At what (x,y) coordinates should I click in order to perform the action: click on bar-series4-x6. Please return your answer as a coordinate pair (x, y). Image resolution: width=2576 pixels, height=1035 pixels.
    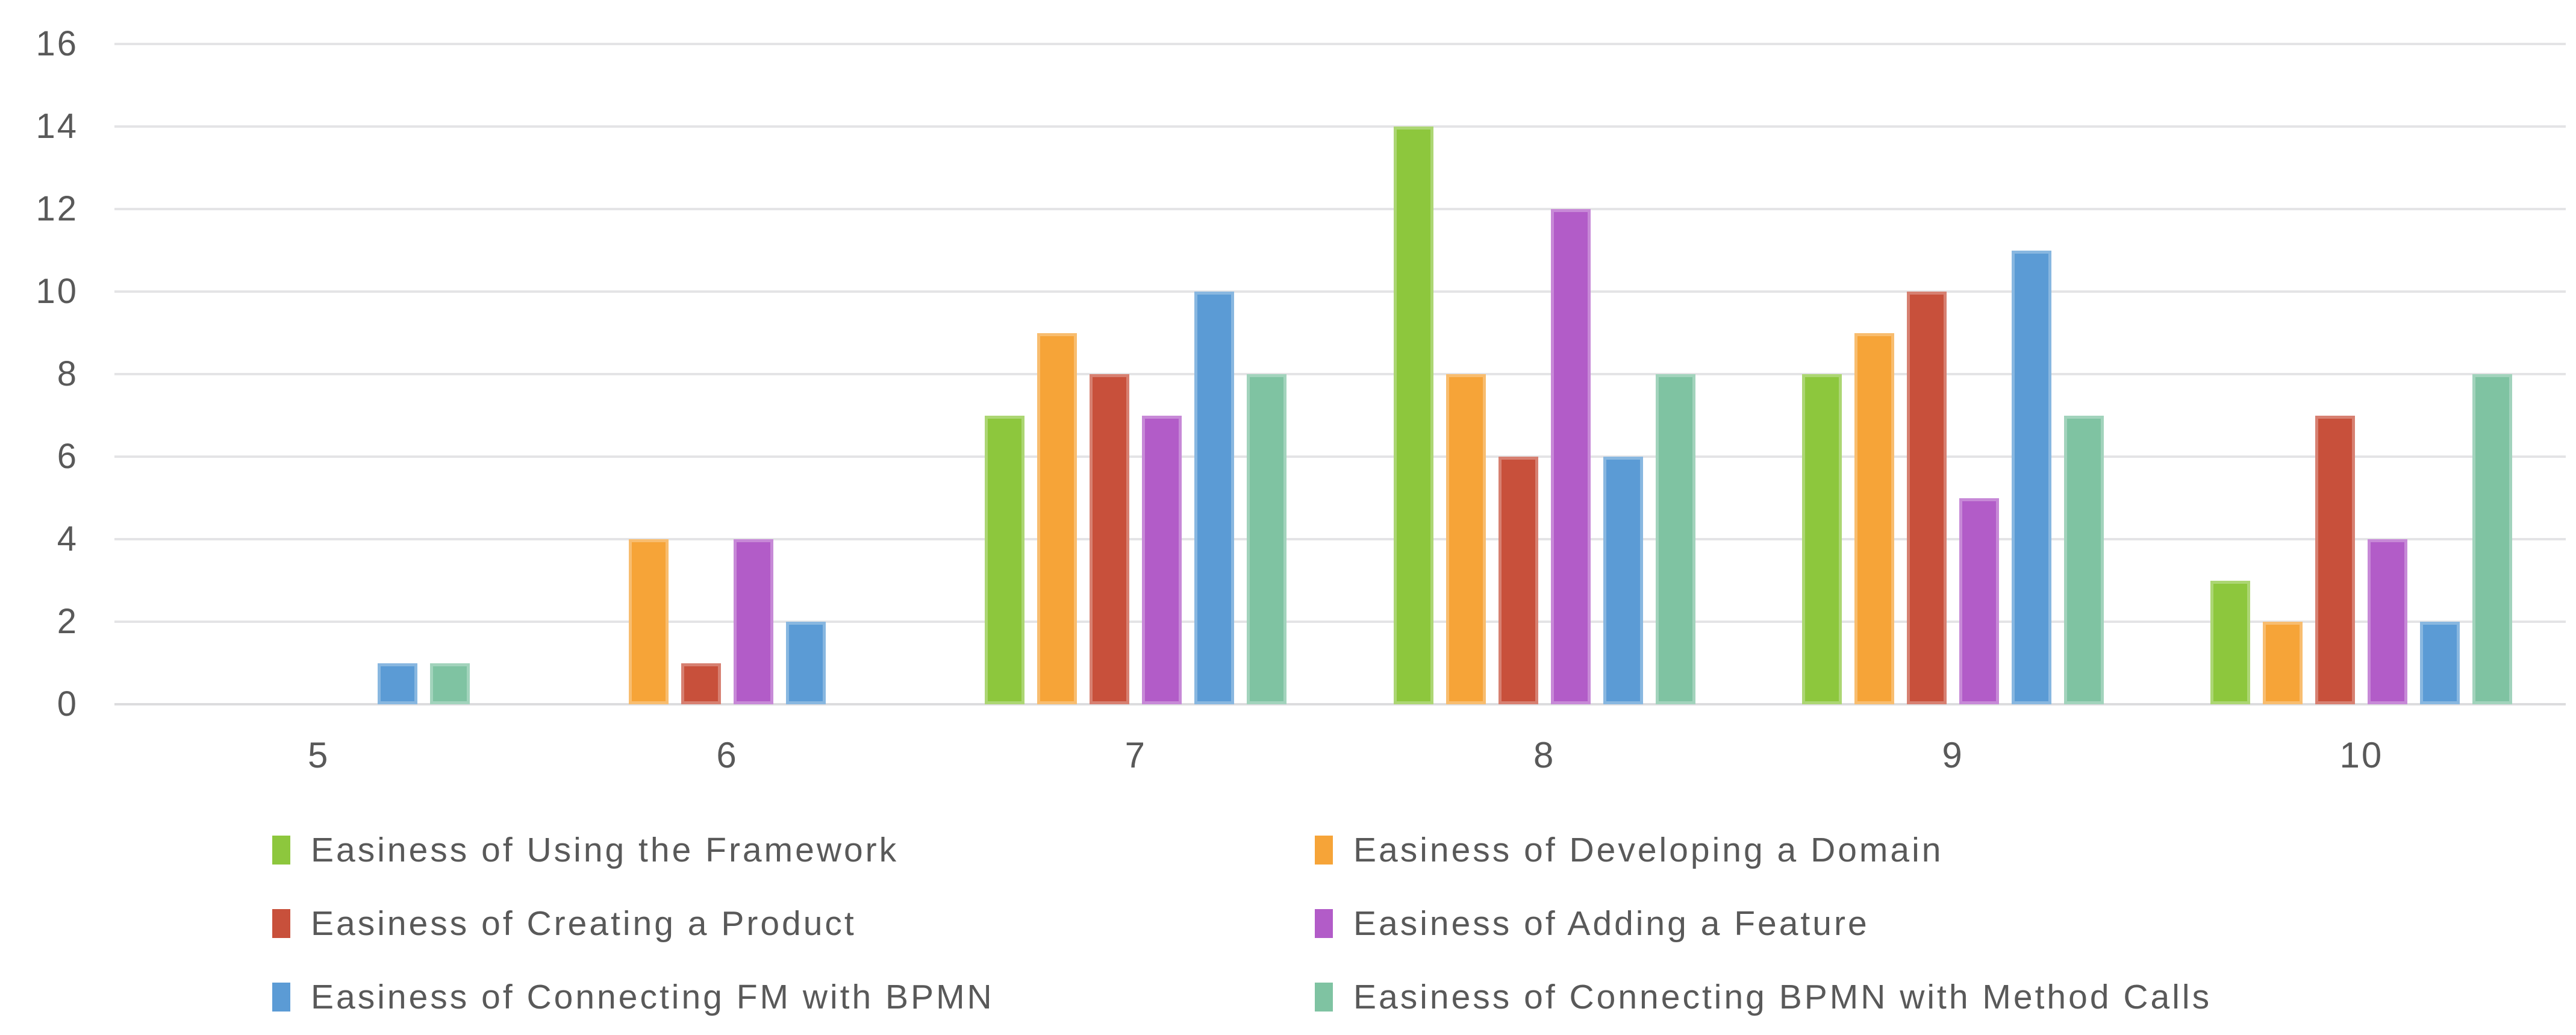
    Looking at the image, I should click on (753, 622).